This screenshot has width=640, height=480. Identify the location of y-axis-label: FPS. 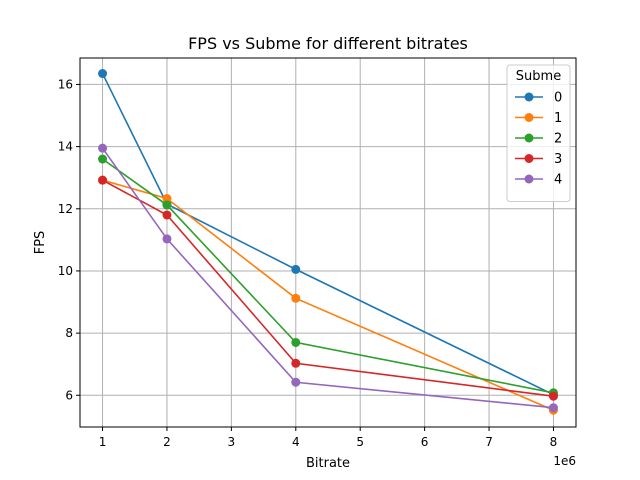
(40, 243).